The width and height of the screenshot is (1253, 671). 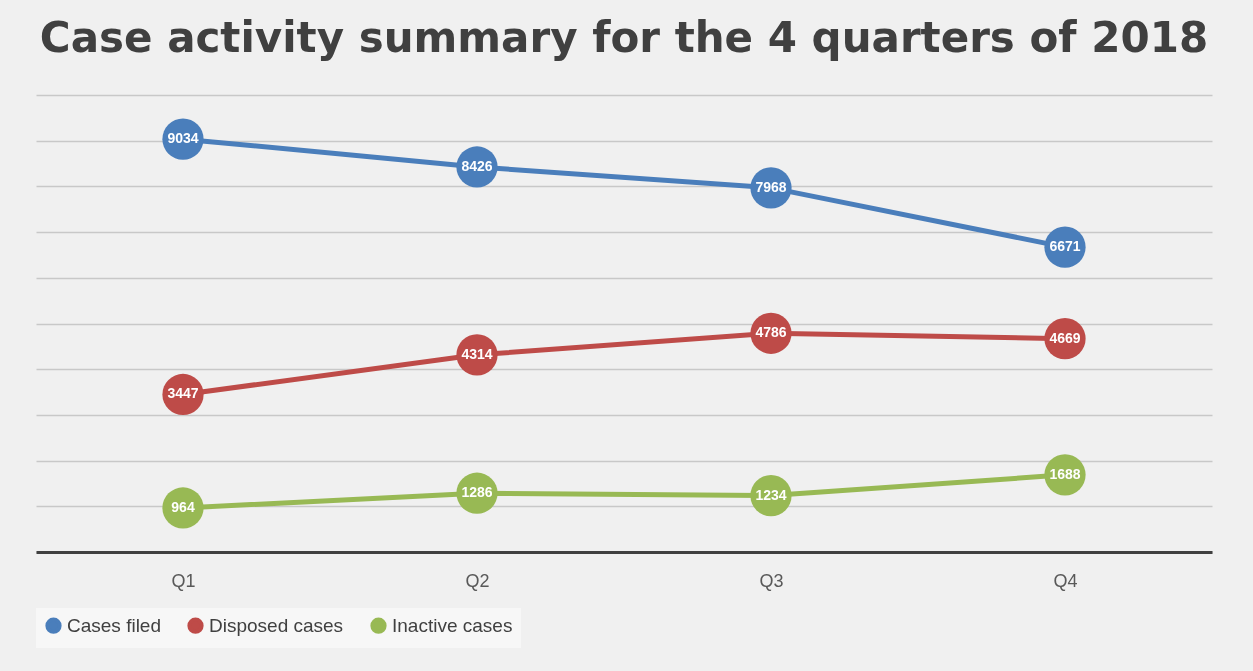 I want to click on data-label: 3447, so click(x=183, y=393).